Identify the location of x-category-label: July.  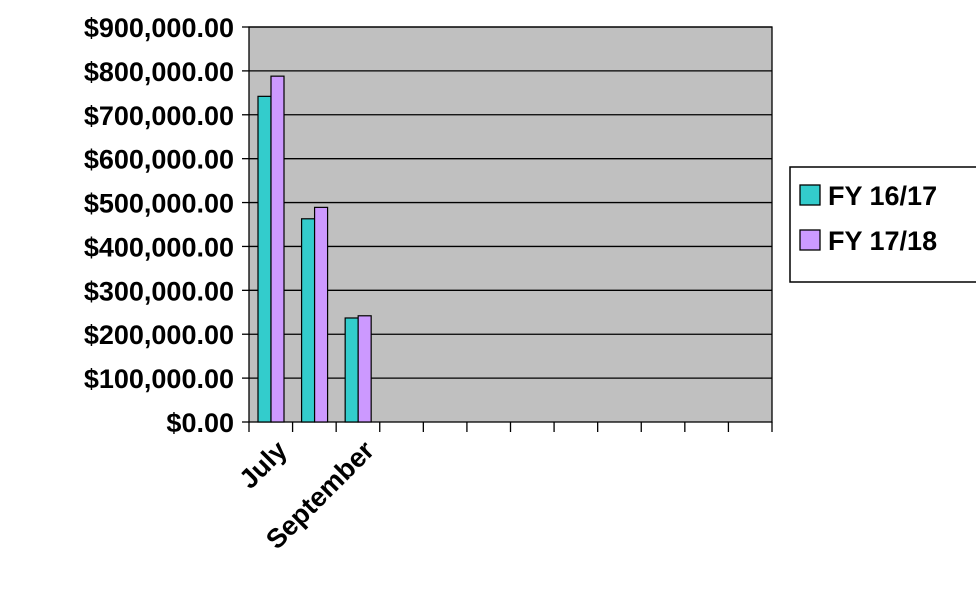
(262, 464).